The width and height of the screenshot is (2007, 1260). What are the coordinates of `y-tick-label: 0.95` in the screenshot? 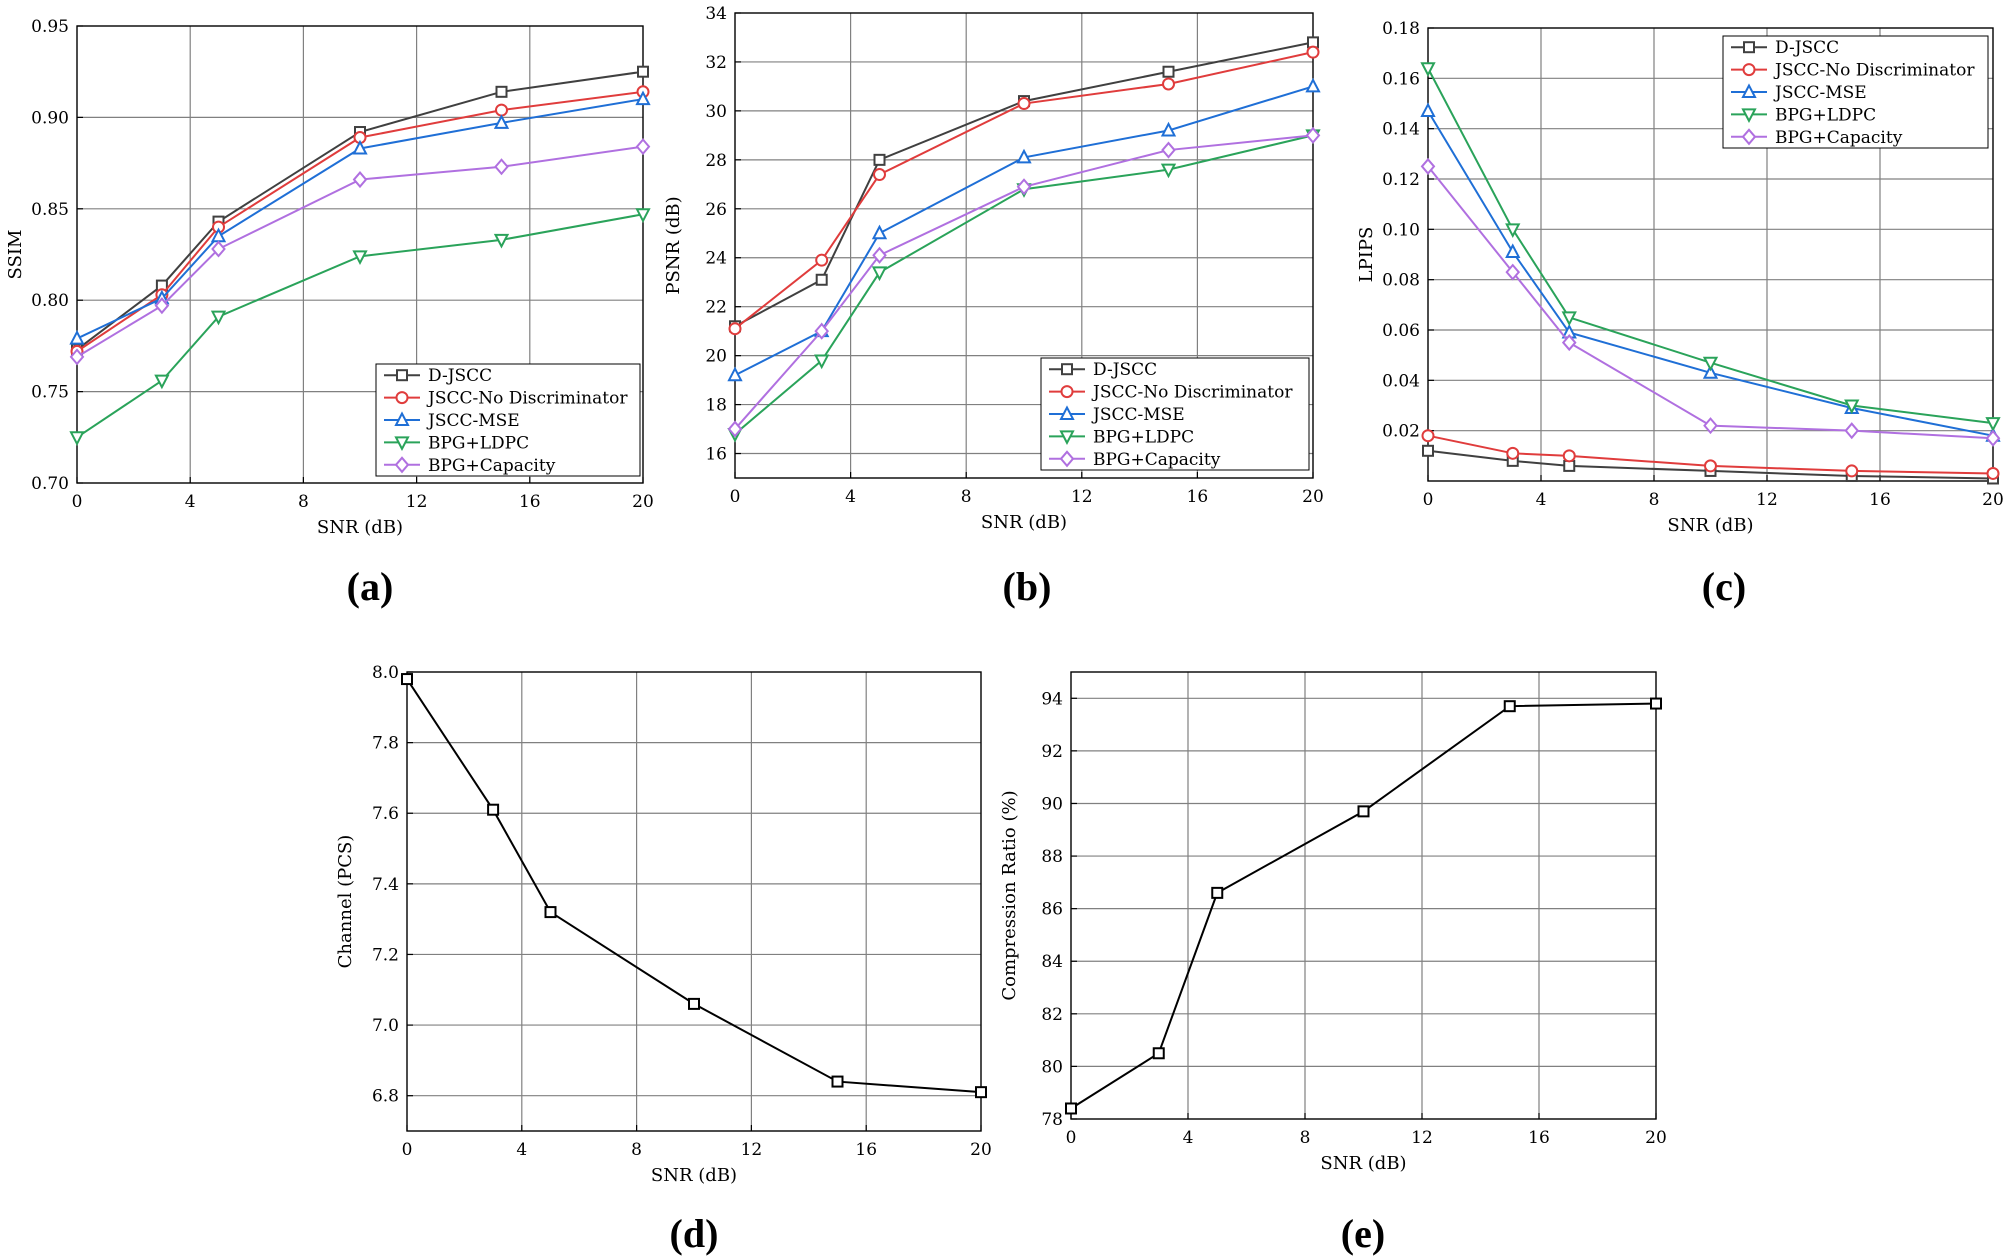 It's located at (50, 27).